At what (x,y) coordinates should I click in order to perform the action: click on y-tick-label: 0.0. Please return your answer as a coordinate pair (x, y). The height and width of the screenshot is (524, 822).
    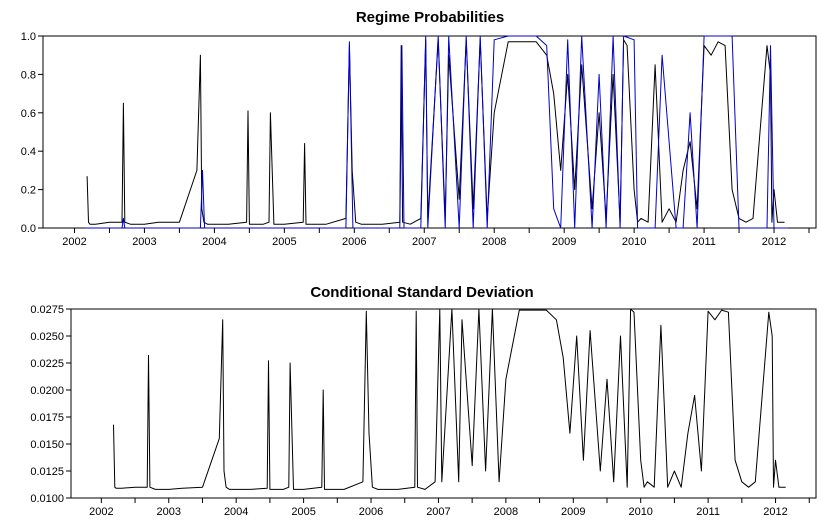
    Looking at the image, I should click on (28, 229).